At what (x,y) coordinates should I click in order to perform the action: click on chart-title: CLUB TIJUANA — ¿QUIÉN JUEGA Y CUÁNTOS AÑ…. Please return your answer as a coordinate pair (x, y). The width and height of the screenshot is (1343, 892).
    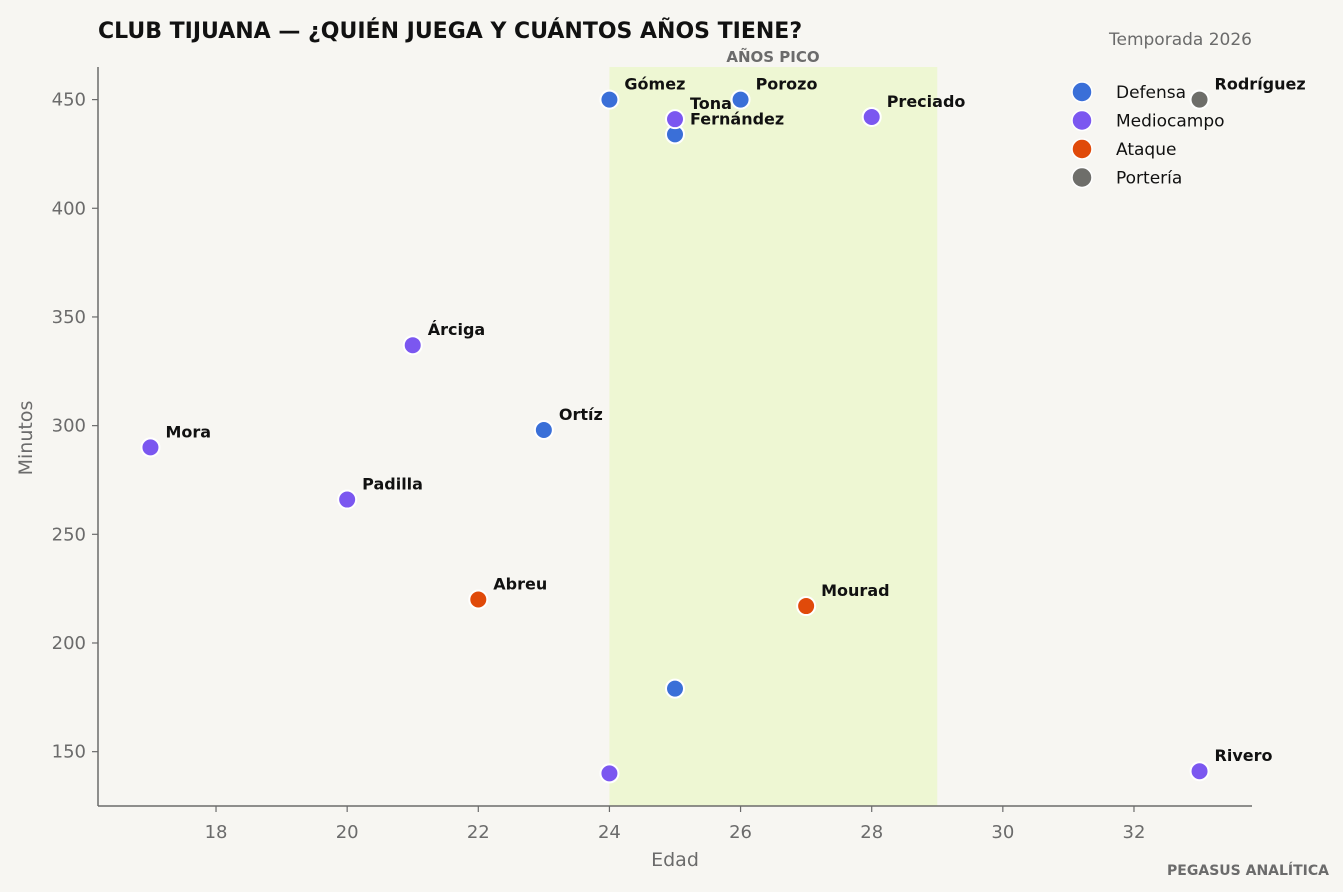
    Looking at the image, I should click on (450, 31).